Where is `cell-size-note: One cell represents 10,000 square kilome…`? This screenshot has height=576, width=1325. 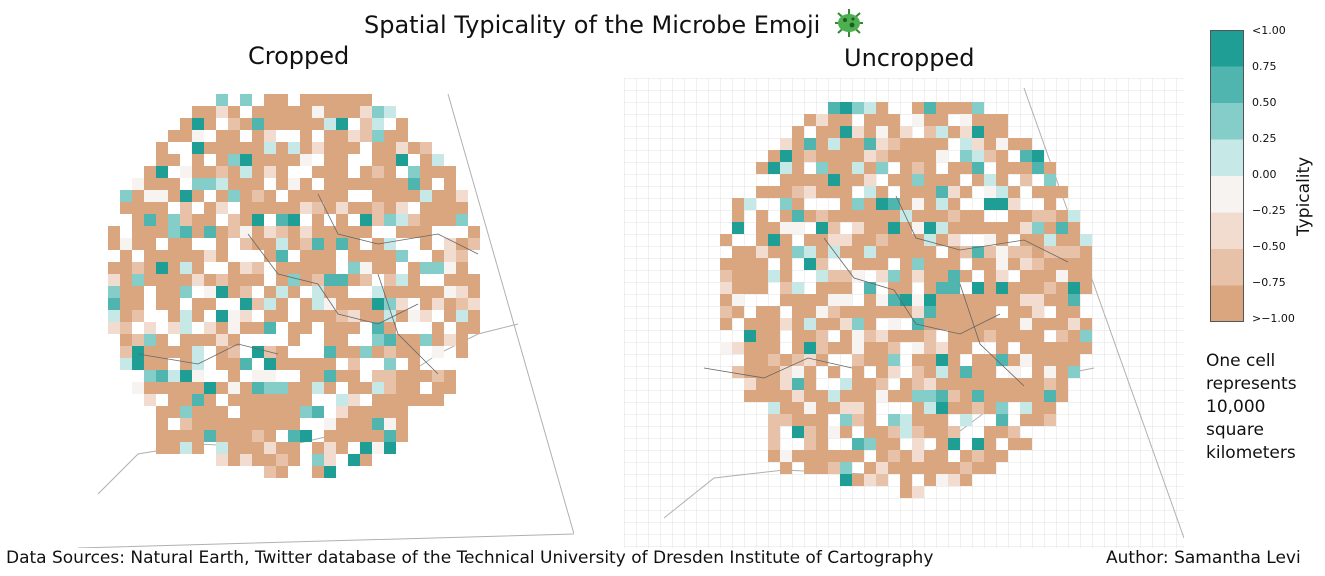
cell-size-note: One cell represents 10,000 square kilome… is located at coordinates (1251, 407).